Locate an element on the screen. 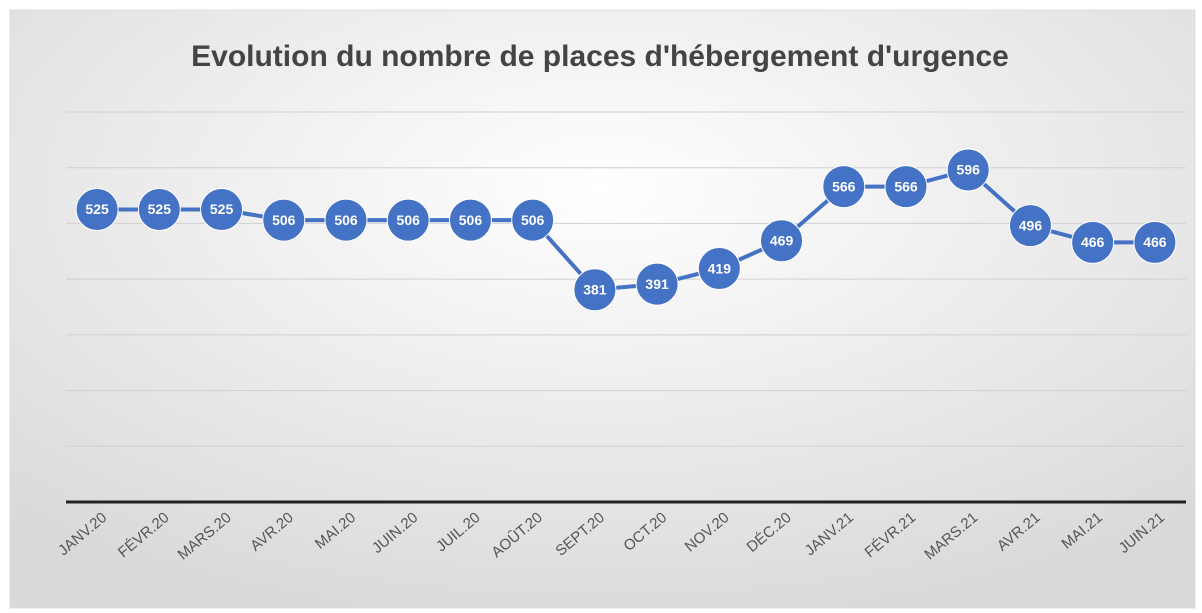  data-label: 381 is located at coordinates (595, 289).